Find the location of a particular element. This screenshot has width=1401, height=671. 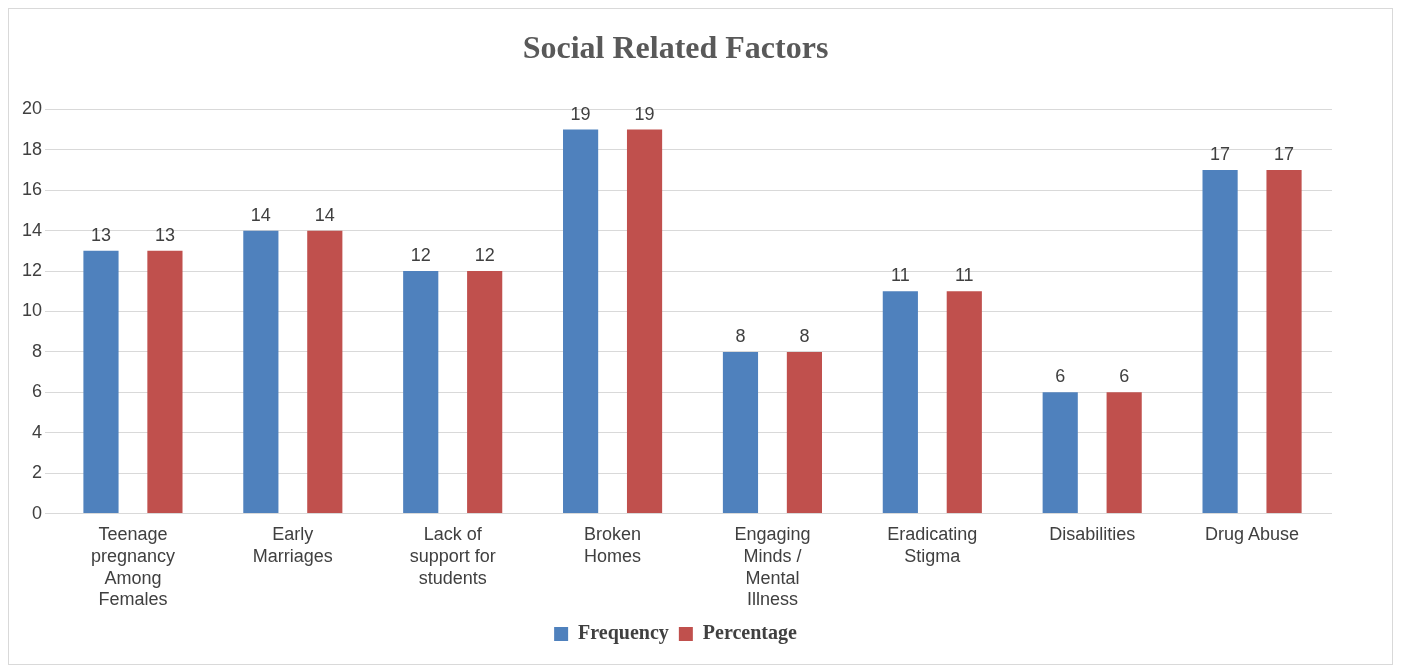

y-tick-label: 0 is located at coordinates (37, 512).